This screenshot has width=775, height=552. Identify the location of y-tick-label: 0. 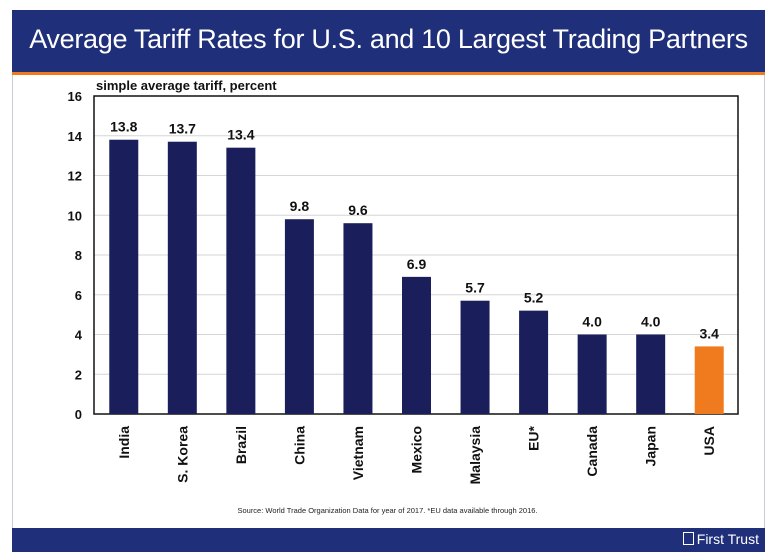
(78, 414).